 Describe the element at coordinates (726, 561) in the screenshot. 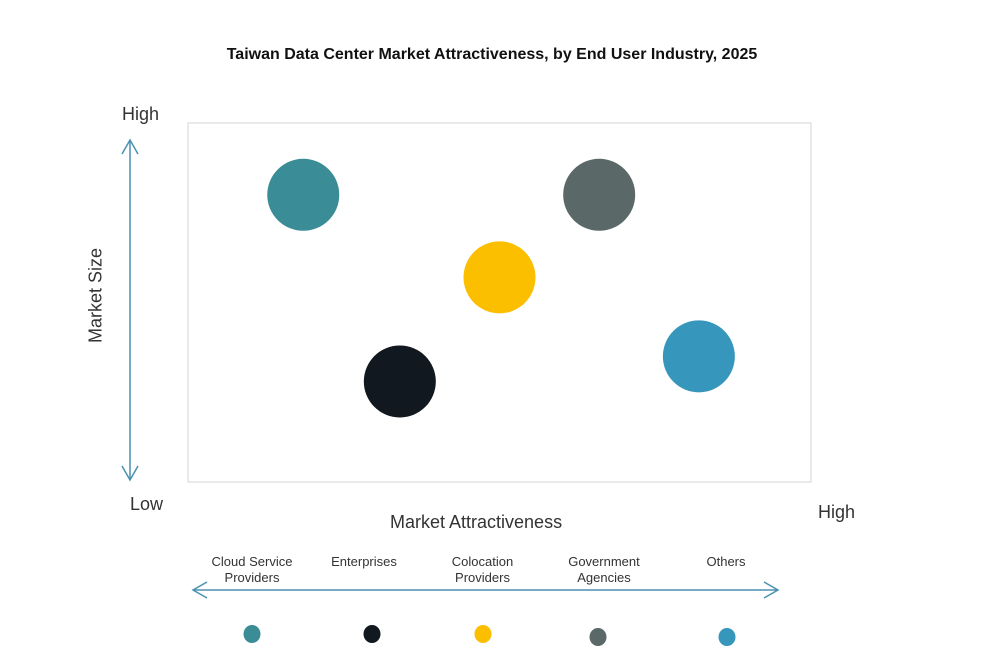

I see `legend-label-others: Others` at that location.